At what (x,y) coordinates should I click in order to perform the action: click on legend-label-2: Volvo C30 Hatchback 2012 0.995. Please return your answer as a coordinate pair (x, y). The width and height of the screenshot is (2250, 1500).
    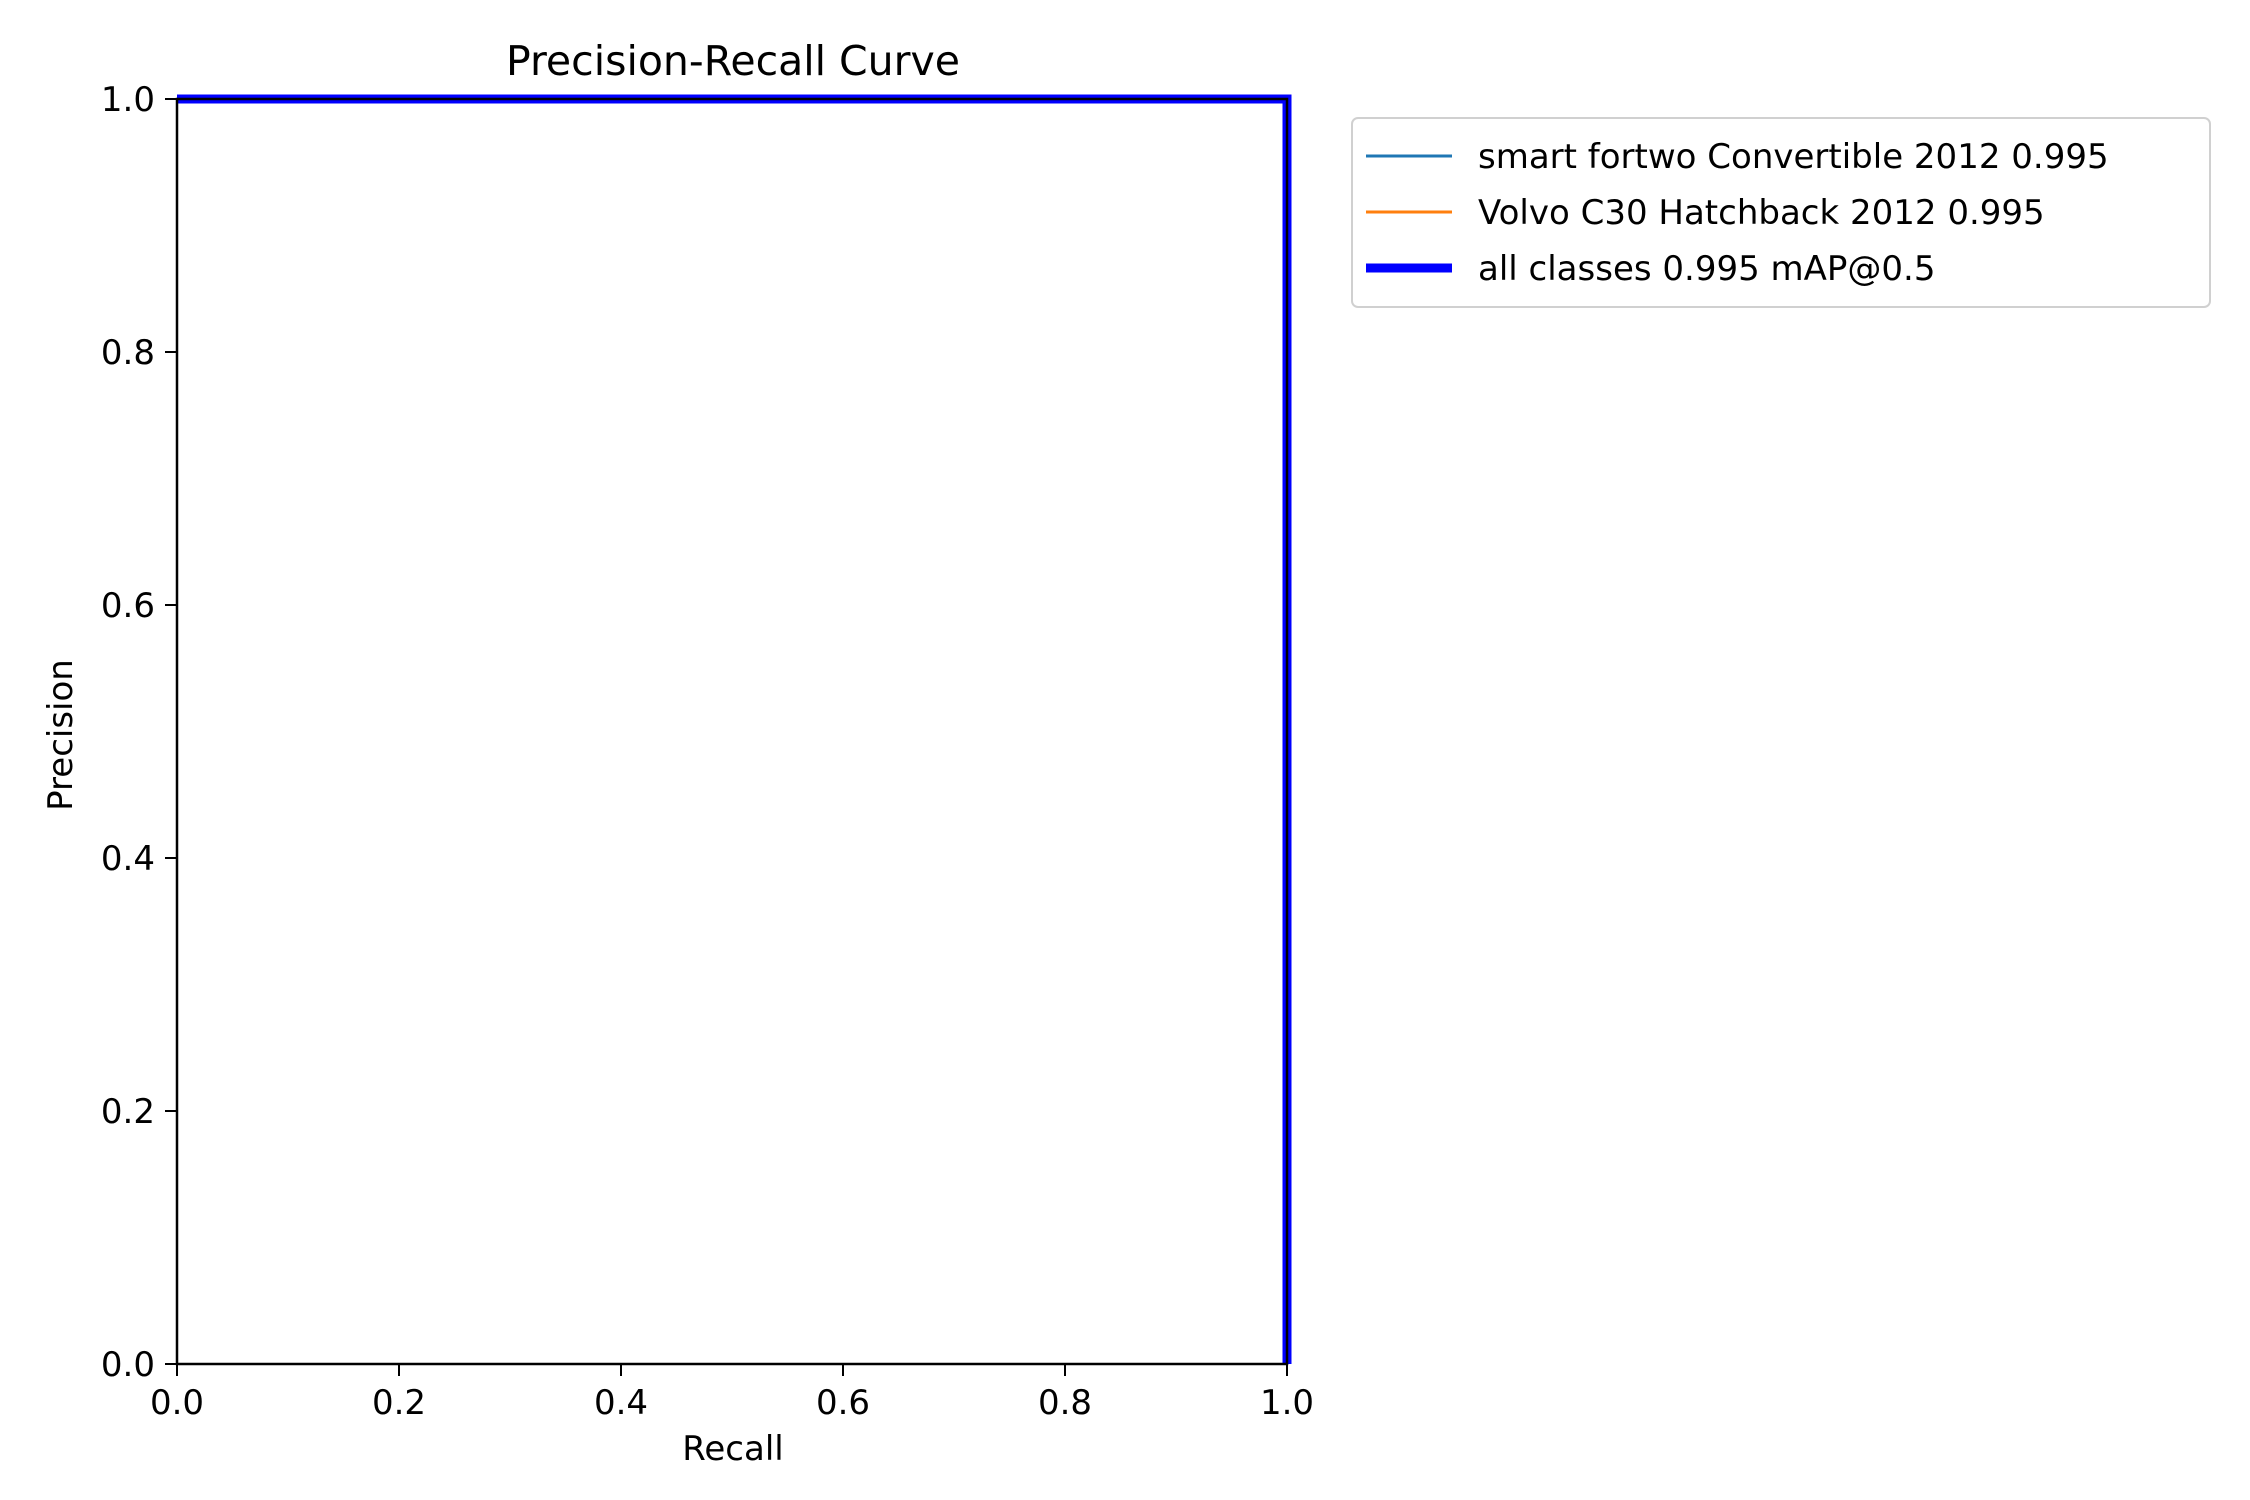
    Looking at the image, I should click on (1761, 213).